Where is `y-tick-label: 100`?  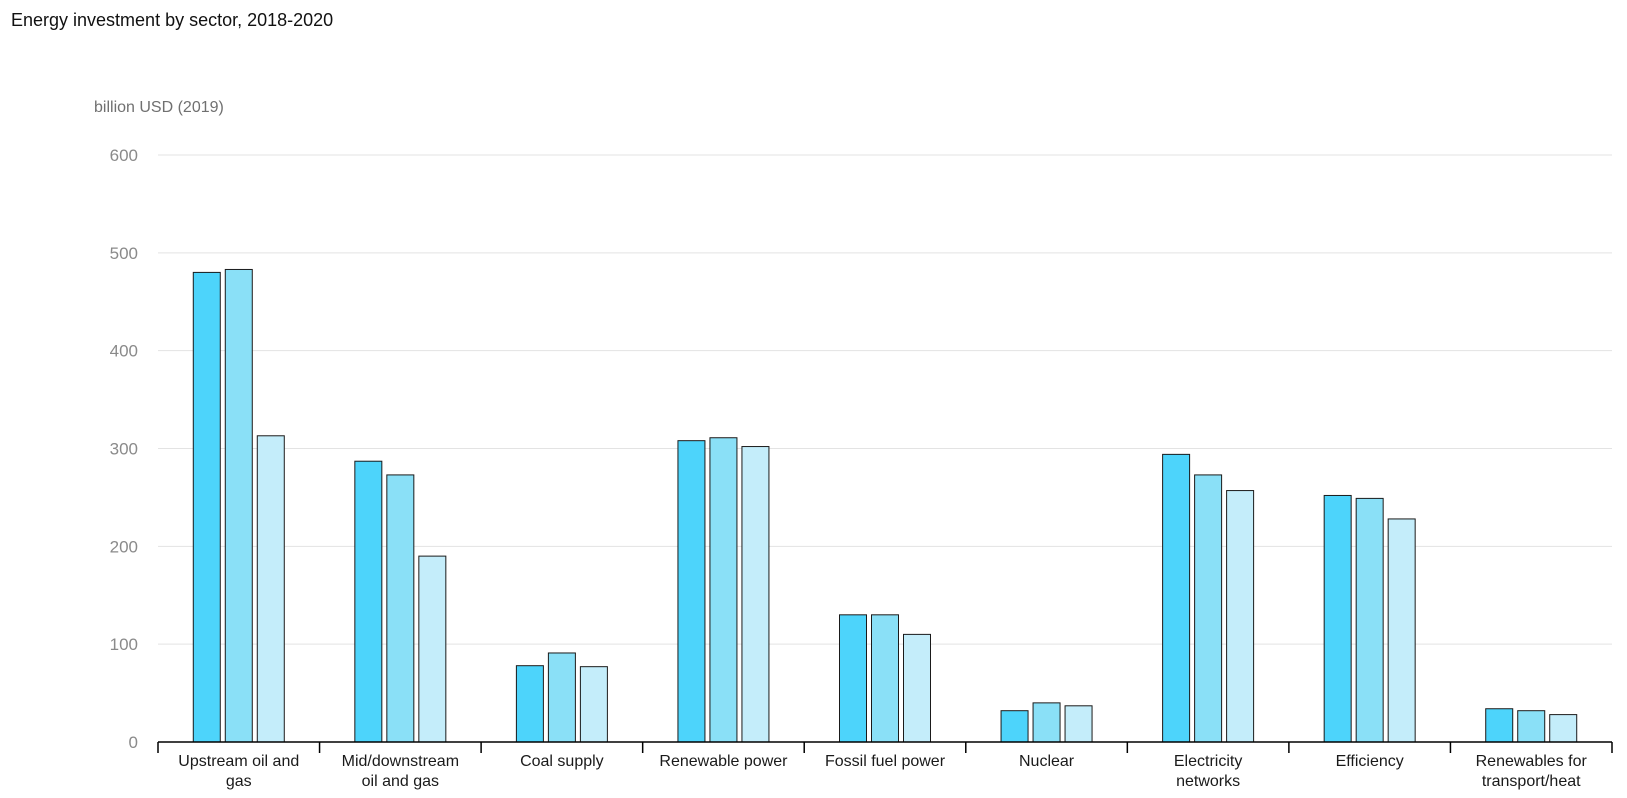 y-tick-label: 100 is located at coordinates (124, 644).